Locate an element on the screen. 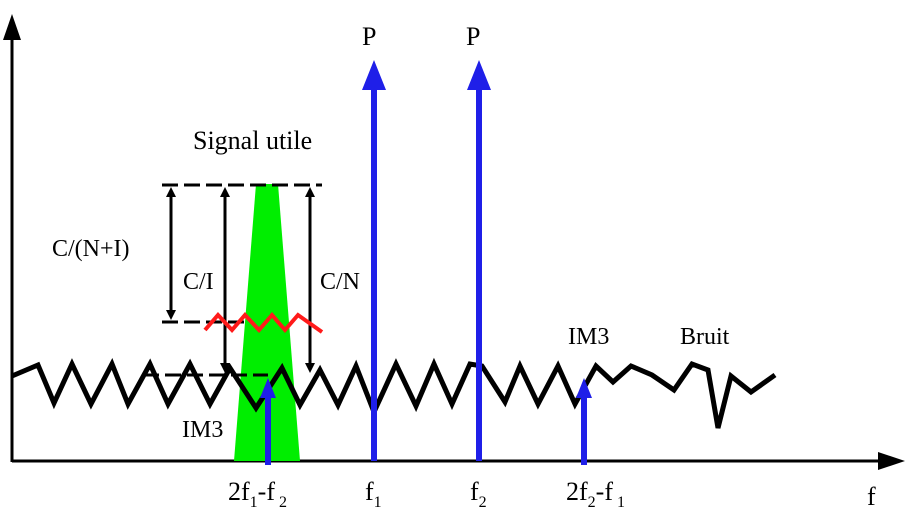  label-c-over-n: C/N is located at coordinates (340, 282).